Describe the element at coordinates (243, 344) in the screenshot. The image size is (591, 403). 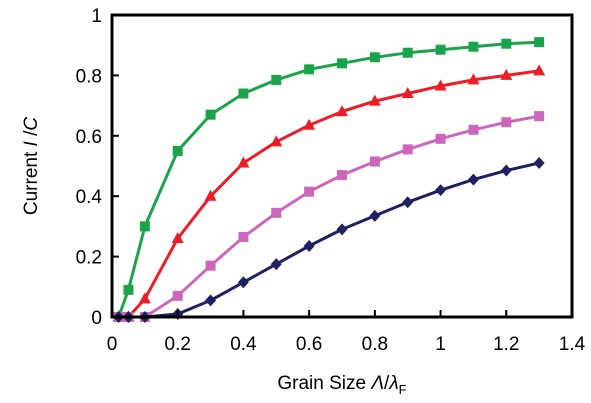
I see `x-tick-label: 0.4` at that location.